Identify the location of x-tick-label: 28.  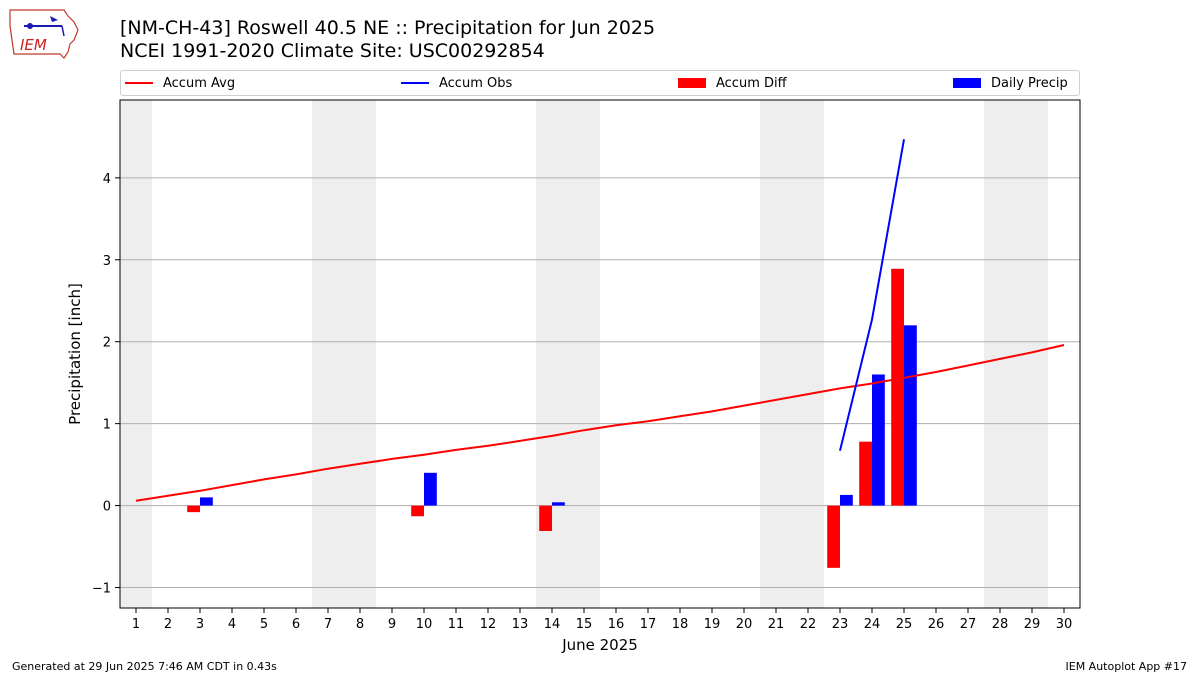
(1000, 624).